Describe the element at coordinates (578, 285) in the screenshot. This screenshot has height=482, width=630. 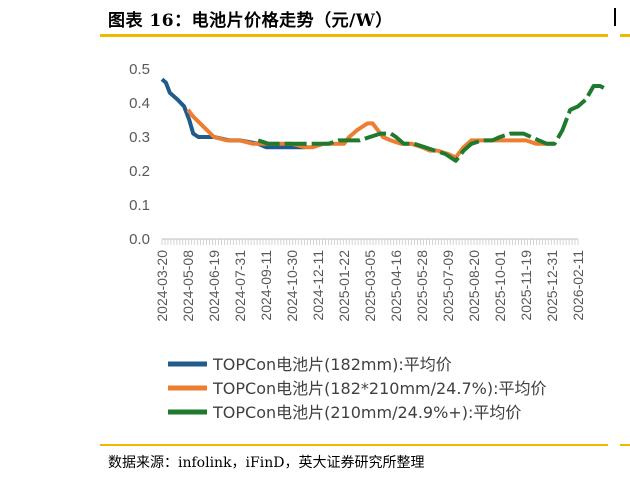
I see `x-tick-label: 2026-02-11` at that location.